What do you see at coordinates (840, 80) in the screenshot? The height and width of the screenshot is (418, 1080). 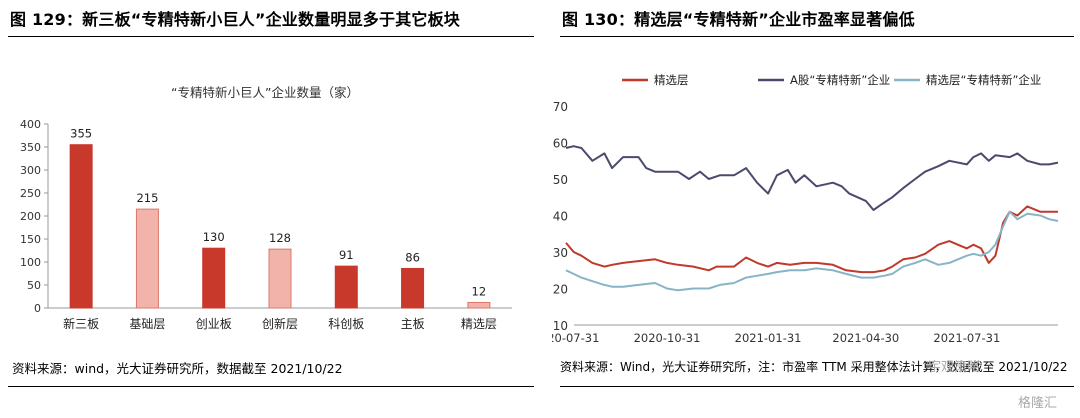 I see `legend-label: A股“专精特新”企业` at bounding box center [840, 80].